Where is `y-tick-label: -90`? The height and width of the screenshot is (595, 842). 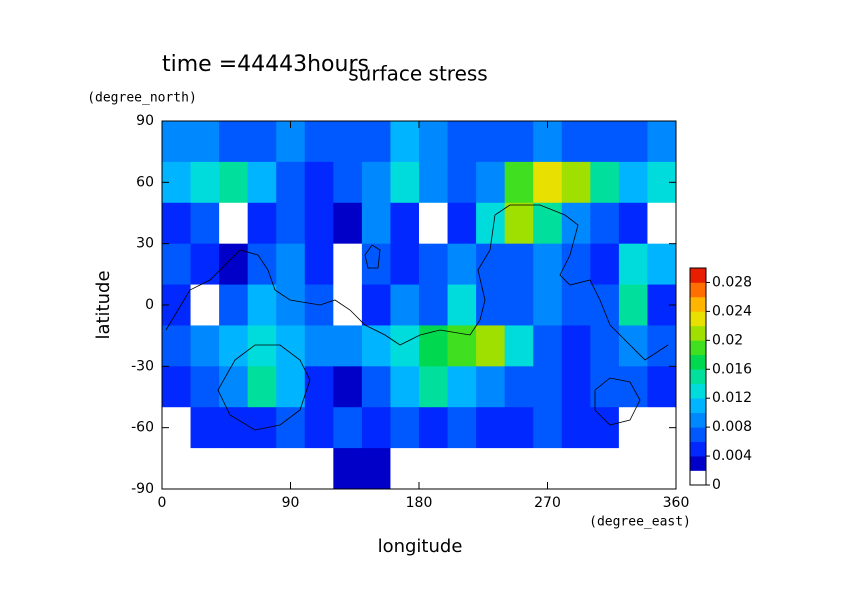
y-tick-label: -90 is located at coordinates (142, 489).